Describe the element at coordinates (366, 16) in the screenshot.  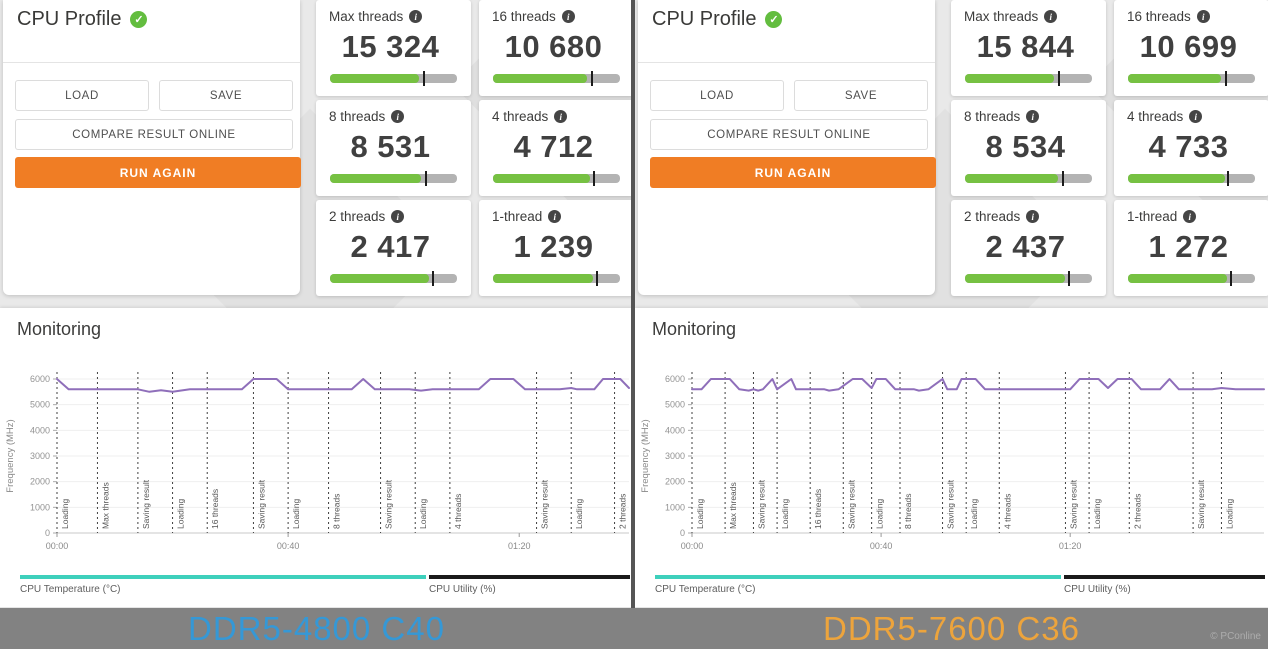
I see `score-card-label: Max threads` at that location.